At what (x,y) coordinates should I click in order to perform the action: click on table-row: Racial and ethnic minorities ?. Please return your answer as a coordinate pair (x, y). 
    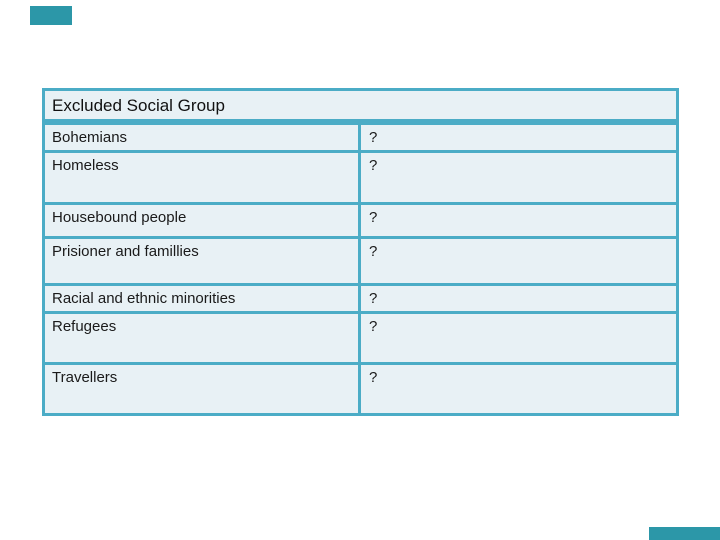
    Looking at the image, I should click on (360, 297).